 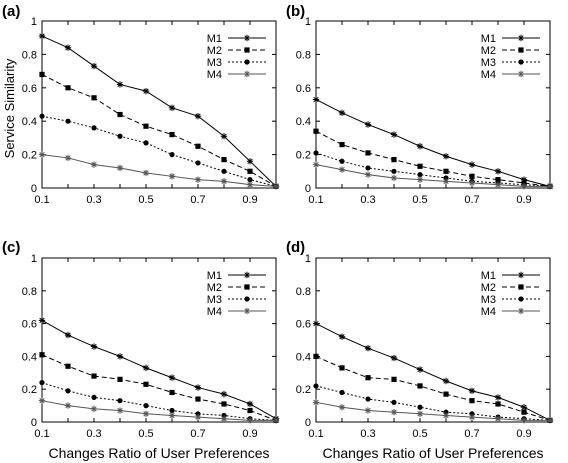 I want to click on legend-label: M3, so click(x=214, y=63).